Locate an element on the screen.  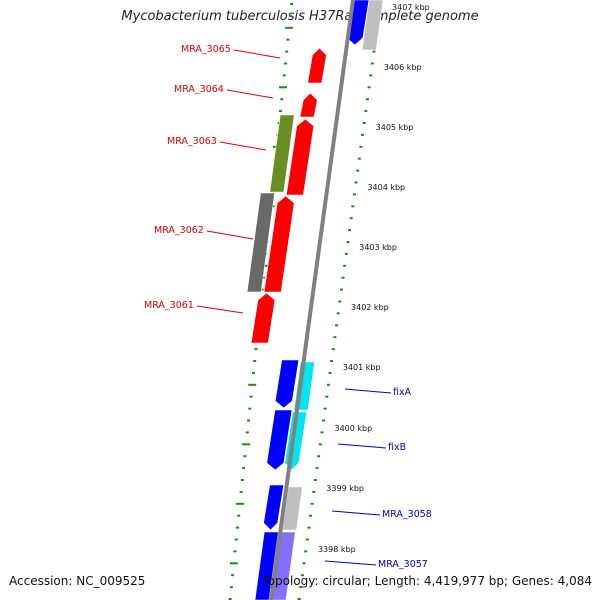
gene-label: fixB is located at coordinates (397, 447).